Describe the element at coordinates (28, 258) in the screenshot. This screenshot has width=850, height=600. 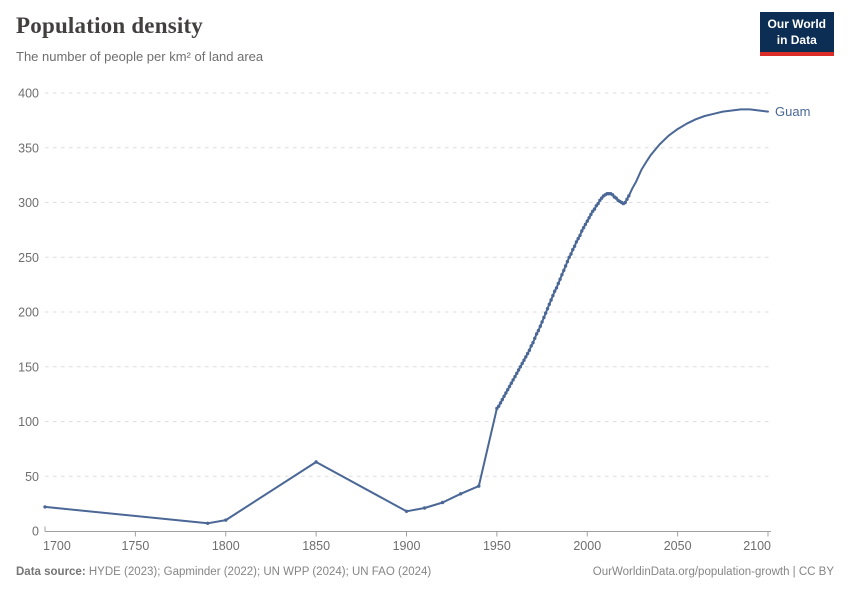
I see `y-tick-label: 250` at that location.